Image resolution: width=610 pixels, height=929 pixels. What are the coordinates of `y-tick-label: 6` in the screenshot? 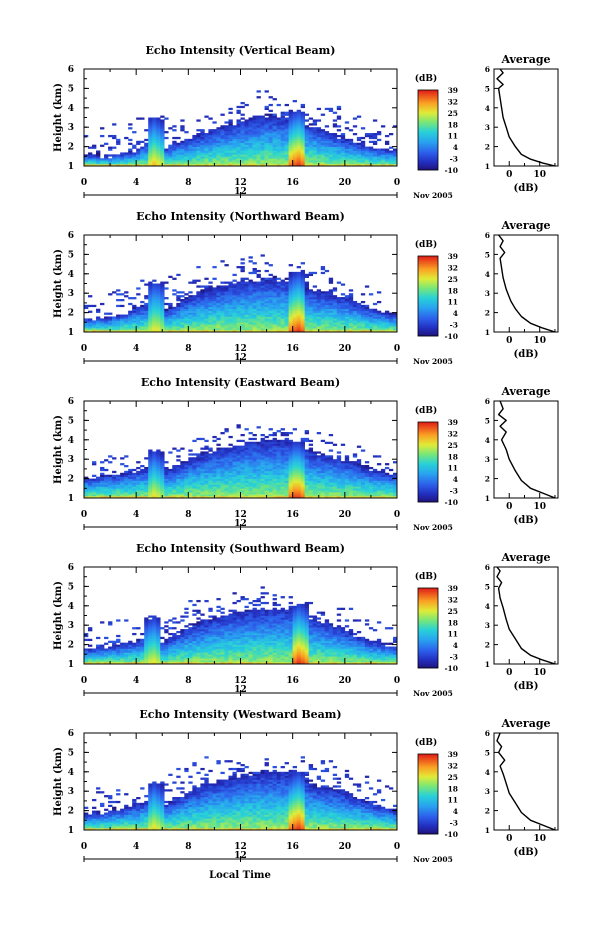 It's located at (71, 236).